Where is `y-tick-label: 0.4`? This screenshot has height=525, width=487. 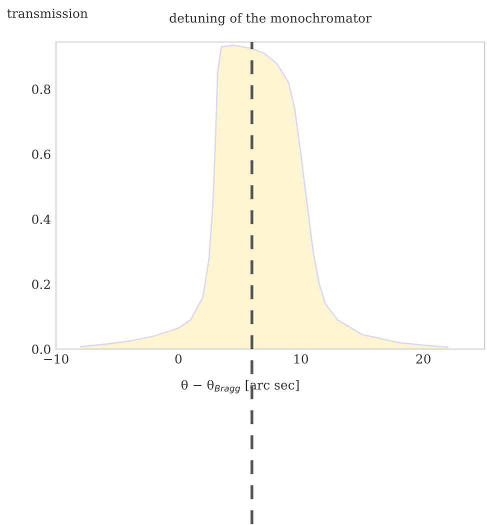 y-tick-label: 0.4 is located at coordinates (41, 219).